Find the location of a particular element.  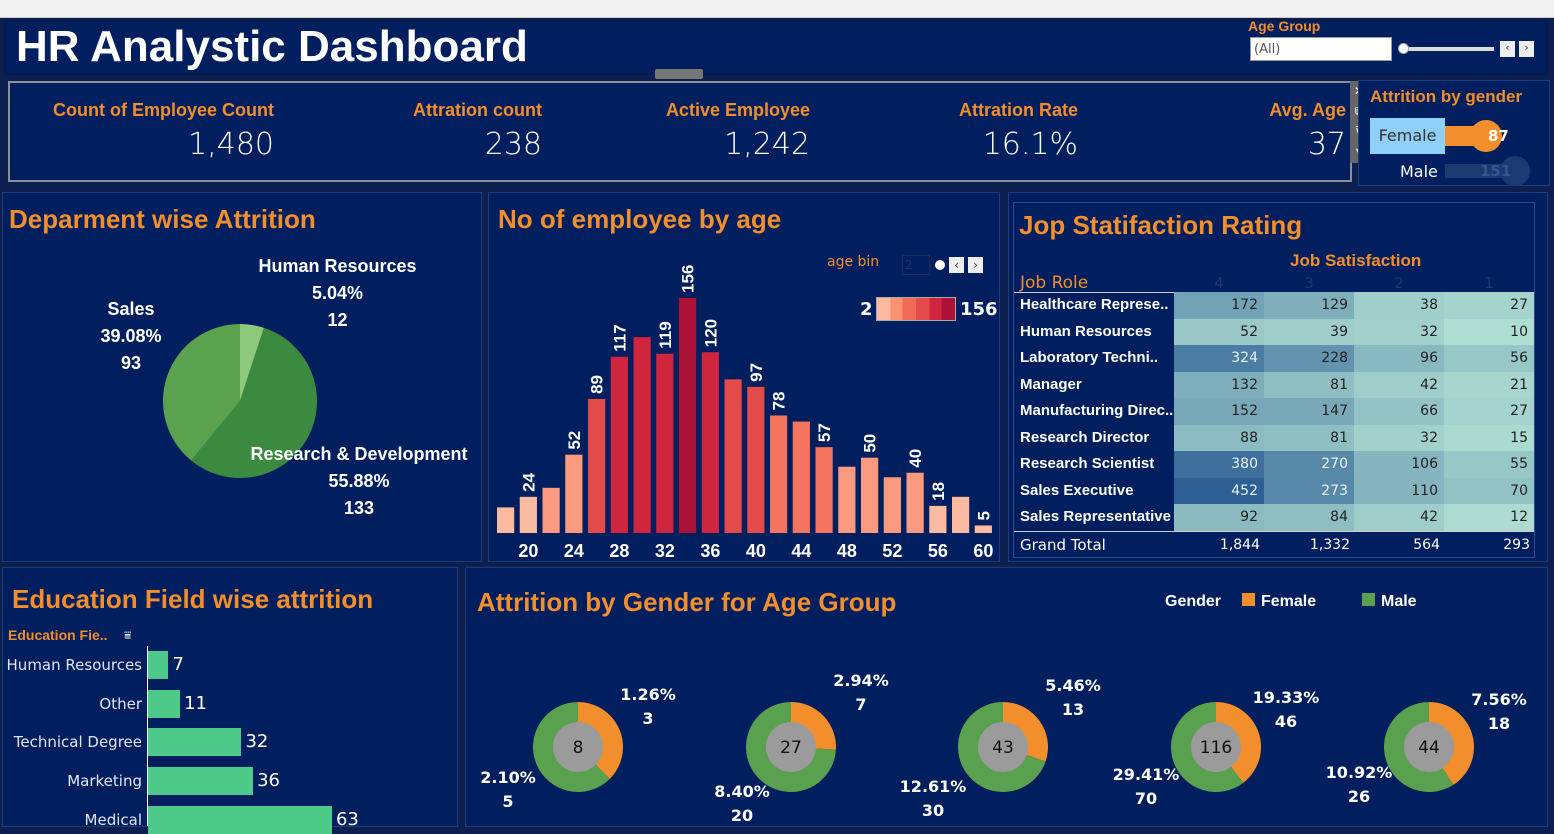

age-bin-input: 2 is located at coordinates (916, 265).